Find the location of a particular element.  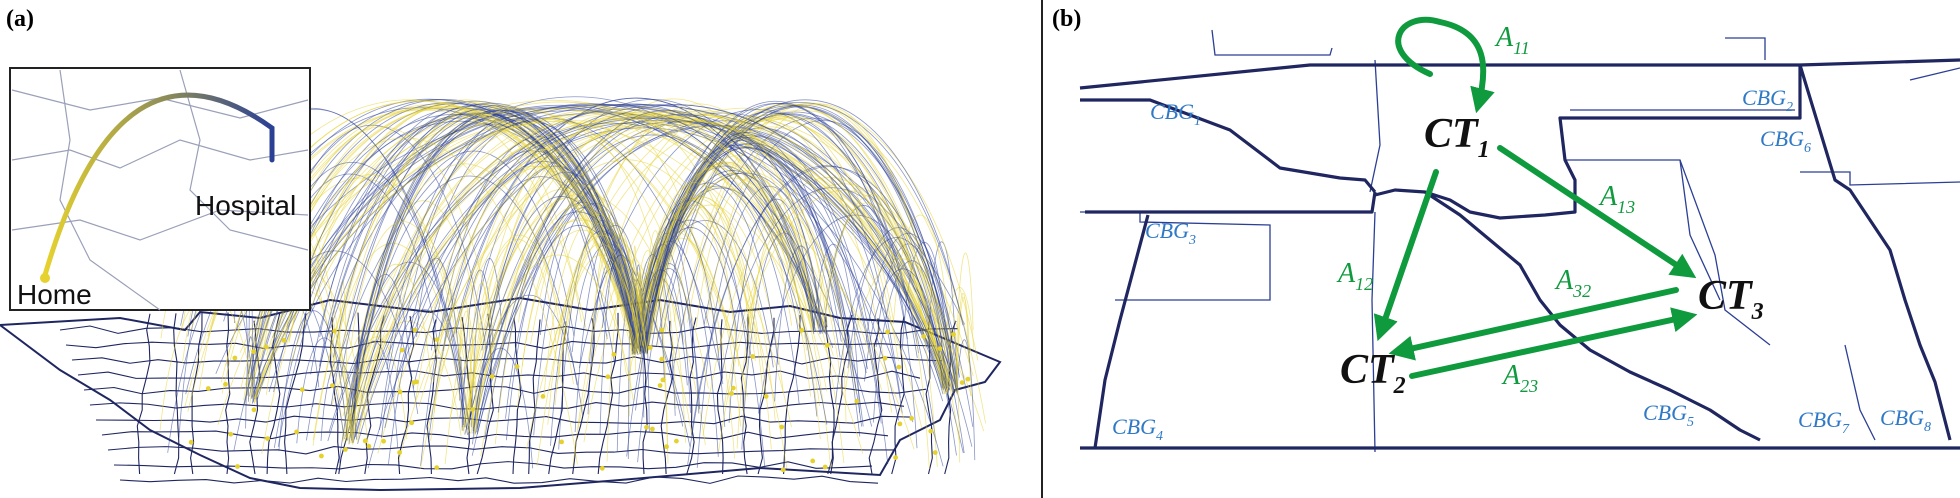

cbg-4-label: CBG4 is located at coordinates (1137, 429).